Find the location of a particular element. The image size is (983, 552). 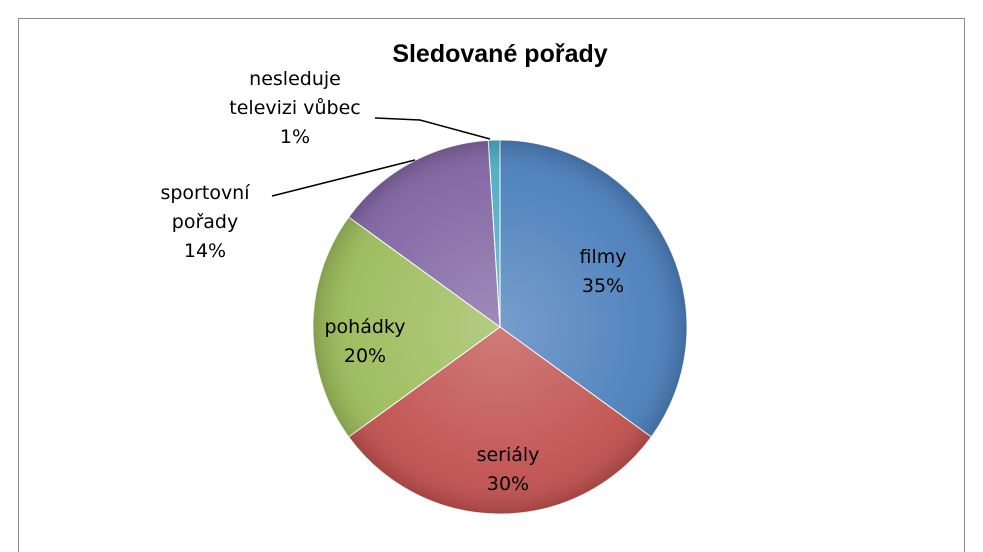

data-label: pohádky 20% is located at coordinates (365, 342).